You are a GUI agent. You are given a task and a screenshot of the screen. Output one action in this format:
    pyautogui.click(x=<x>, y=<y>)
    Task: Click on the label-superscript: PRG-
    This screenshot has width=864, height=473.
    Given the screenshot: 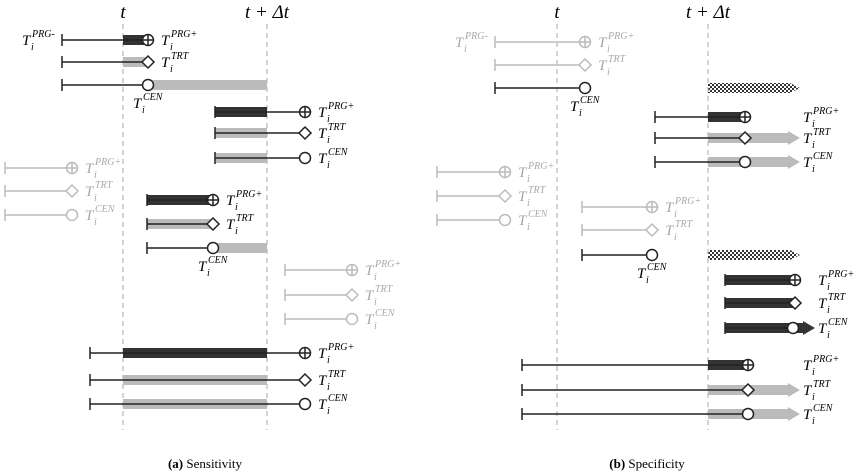 What is the action you would take?
    pyautogui.click(x=43, y=34)
    